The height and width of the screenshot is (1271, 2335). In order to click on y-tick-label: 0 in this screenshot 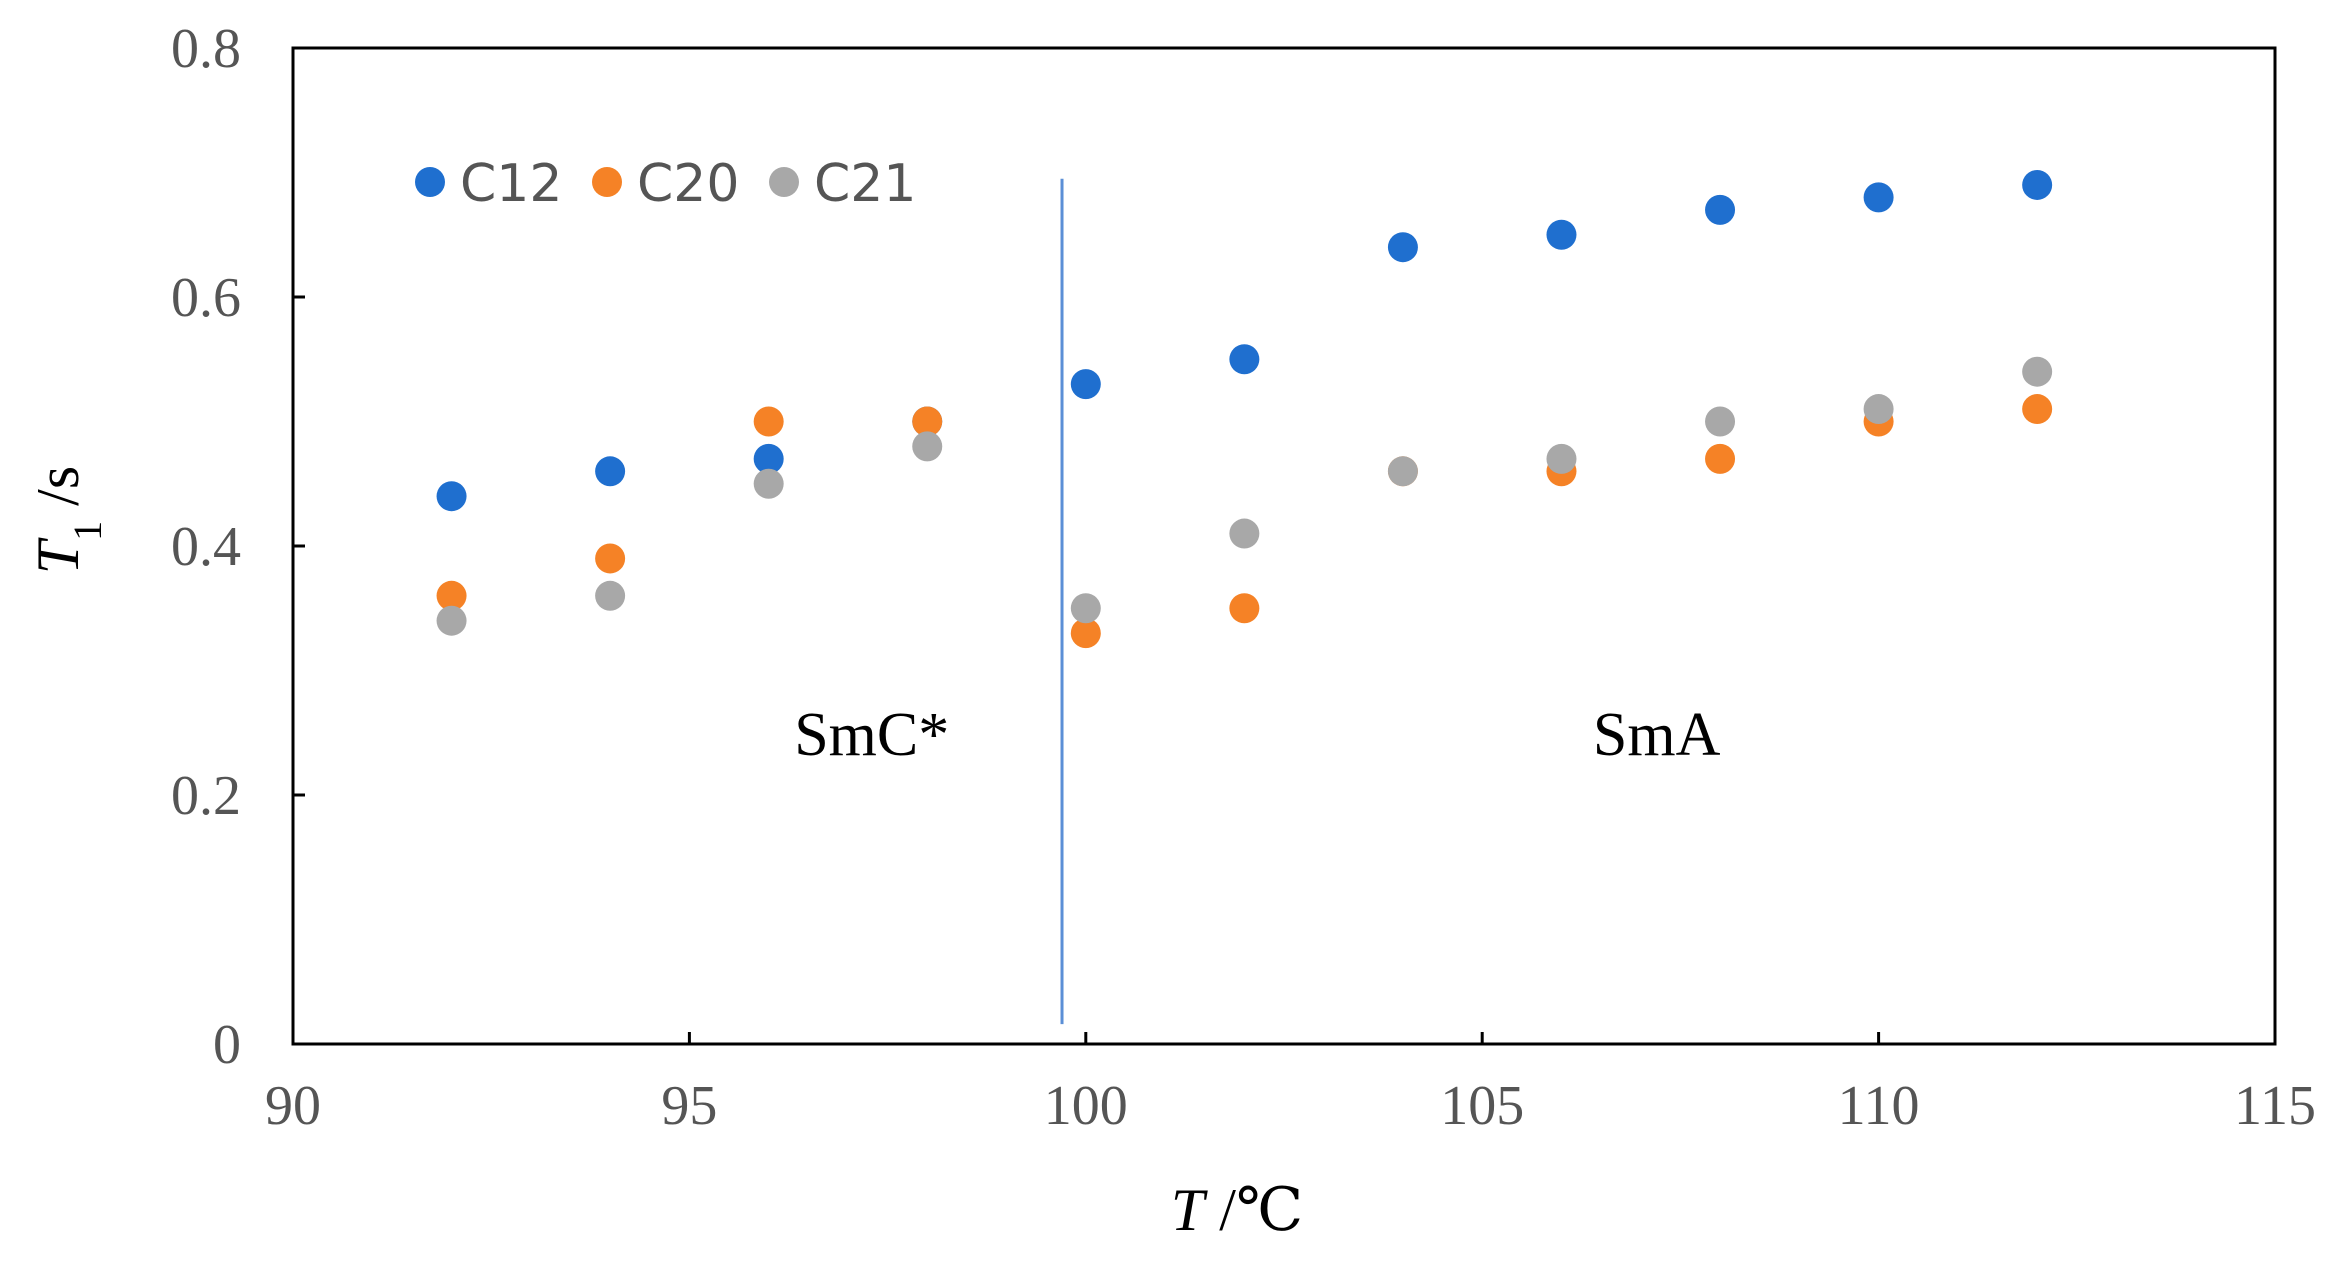, I will do `click(227, 1045)`.